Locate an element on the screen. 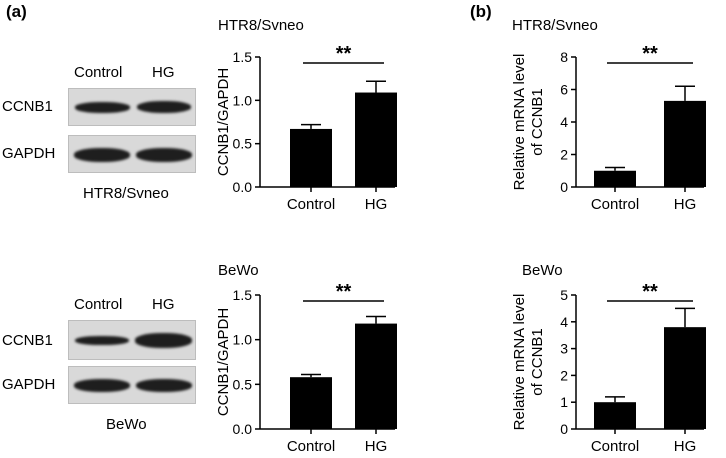  y-tick-label: 8 is located at coordinates (564, 57).